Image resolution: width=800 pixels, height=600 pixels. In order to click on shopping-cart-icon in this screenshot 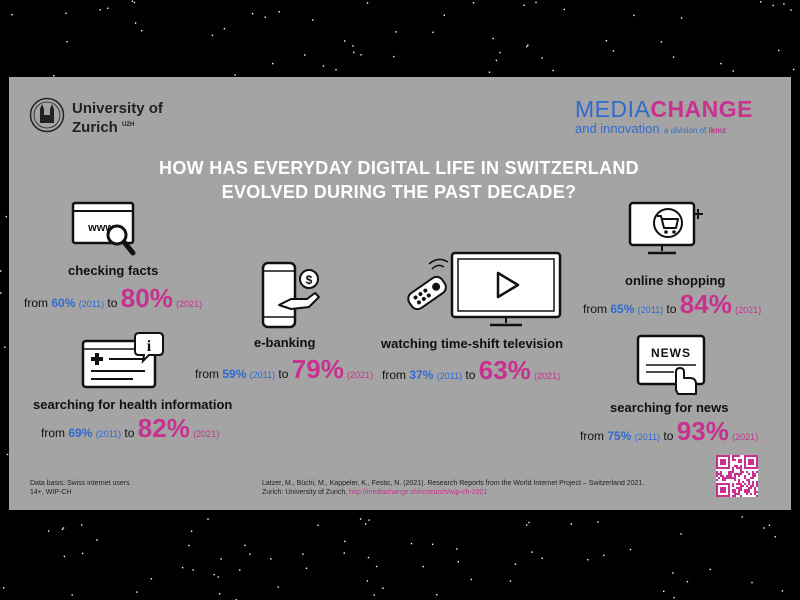, I will do `click(665, 228)`.